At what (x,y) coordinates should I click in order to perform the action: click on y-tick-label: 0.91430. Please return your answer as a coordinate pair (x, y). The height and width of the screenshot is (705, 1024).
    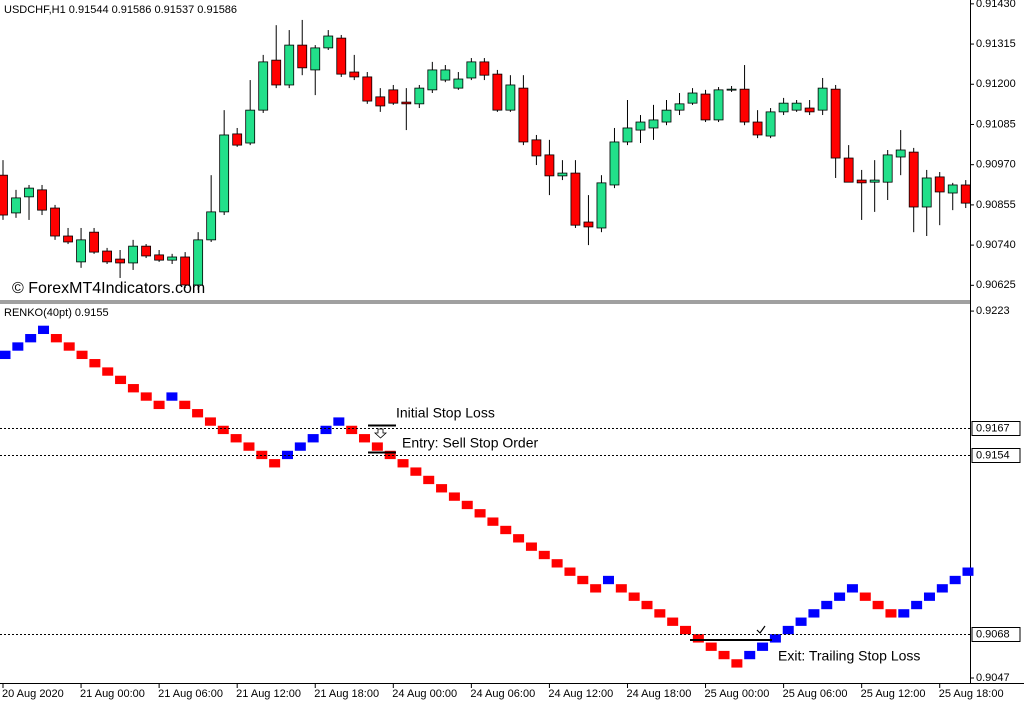
    Looking at the image, I should click on (996, 5).